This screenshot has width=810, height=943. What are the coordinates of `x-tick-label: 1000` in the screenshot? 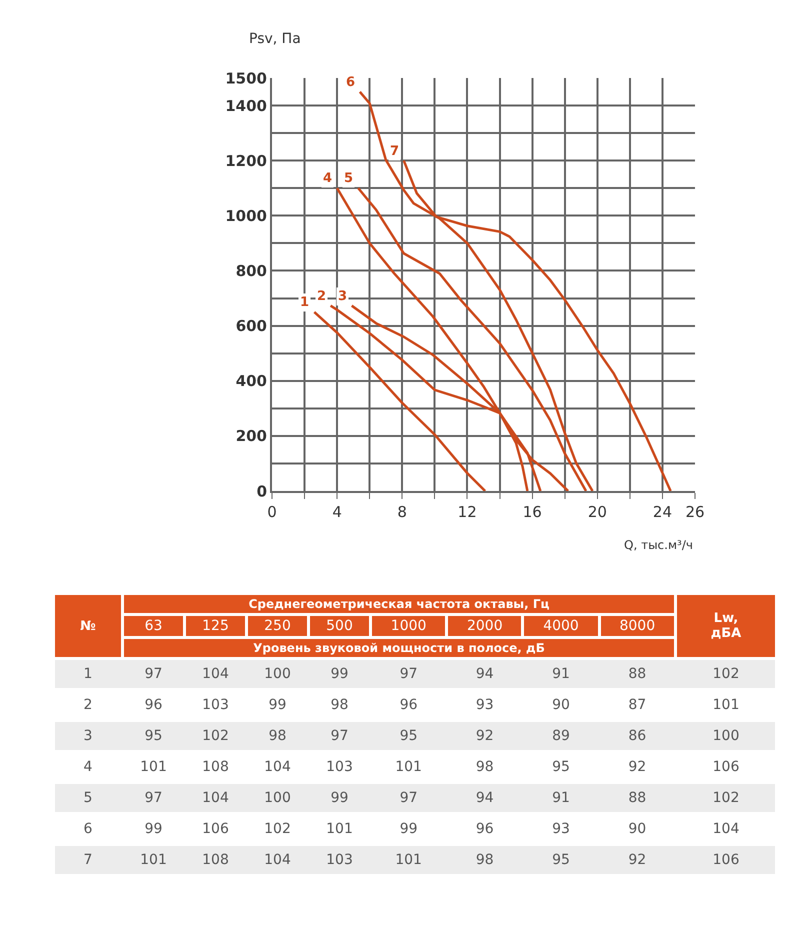 It's located at (409, 626).